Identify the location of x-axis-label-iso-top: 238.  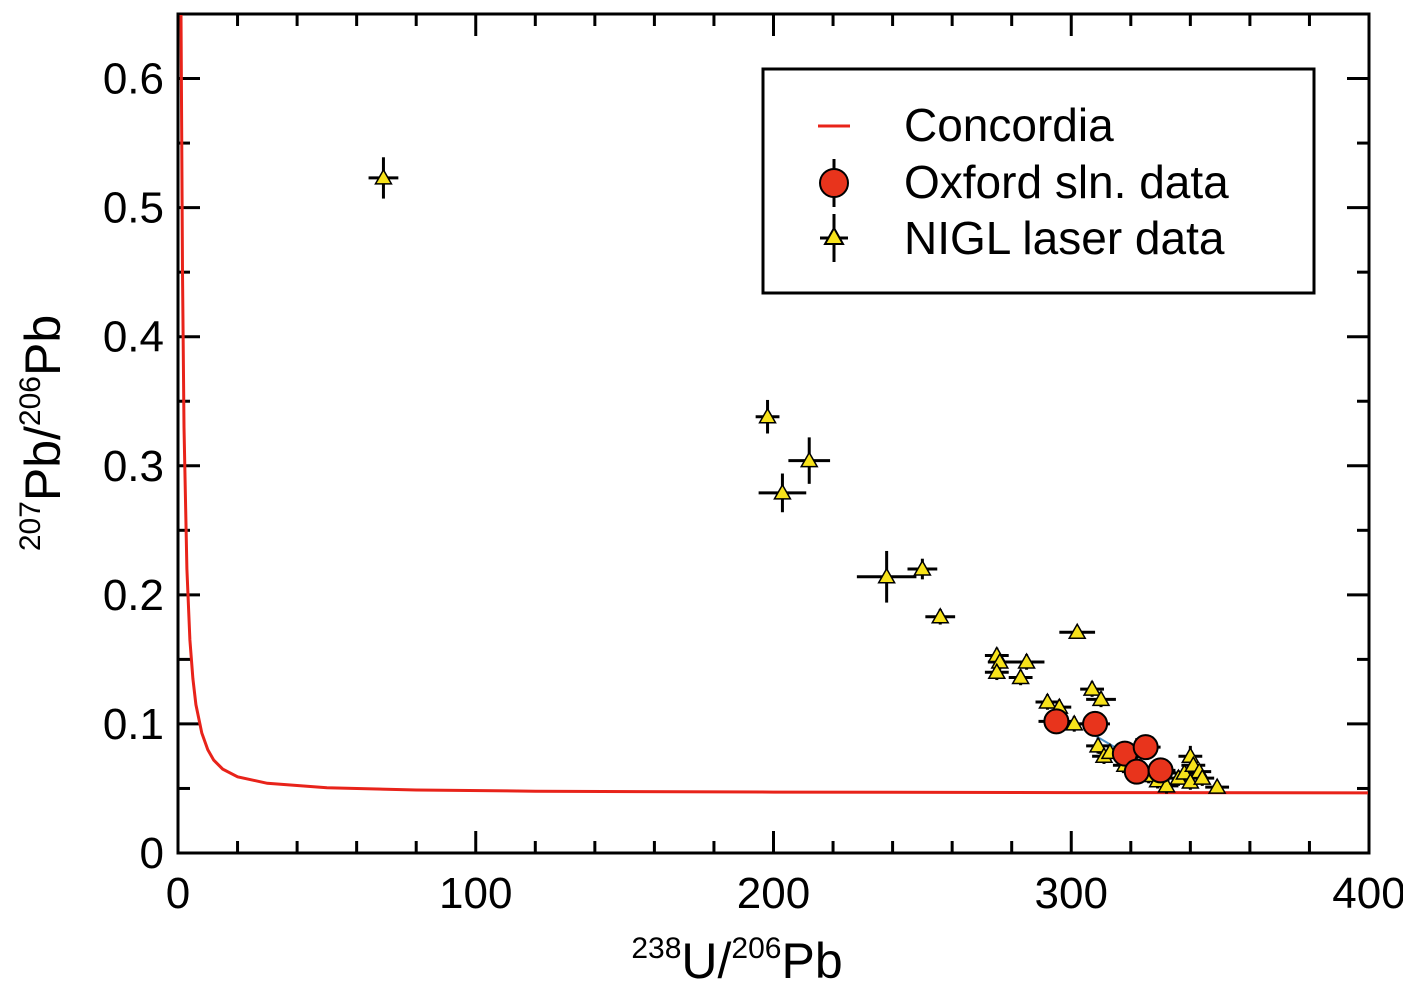
(656, 948).